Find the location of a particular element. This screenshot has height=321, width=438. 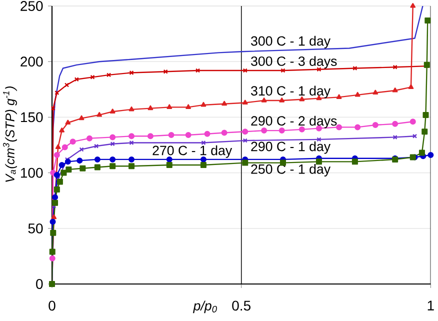

y-tick-label: 0 is located at coordinates (39, 284).